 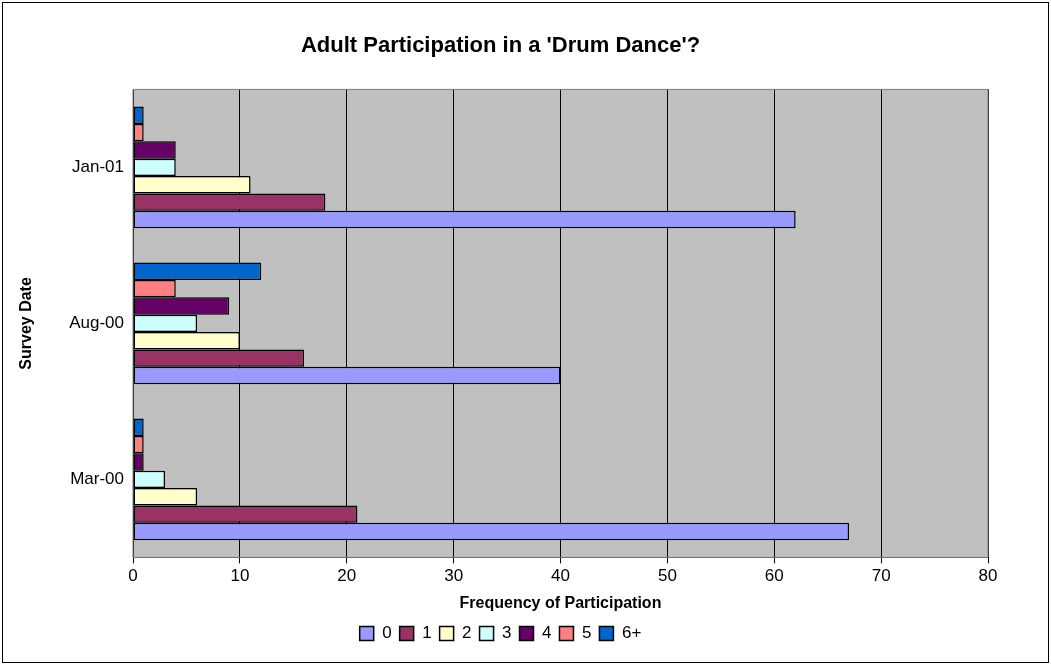 I want to click on x-tick-label: 0, so click(x=133, y=576).